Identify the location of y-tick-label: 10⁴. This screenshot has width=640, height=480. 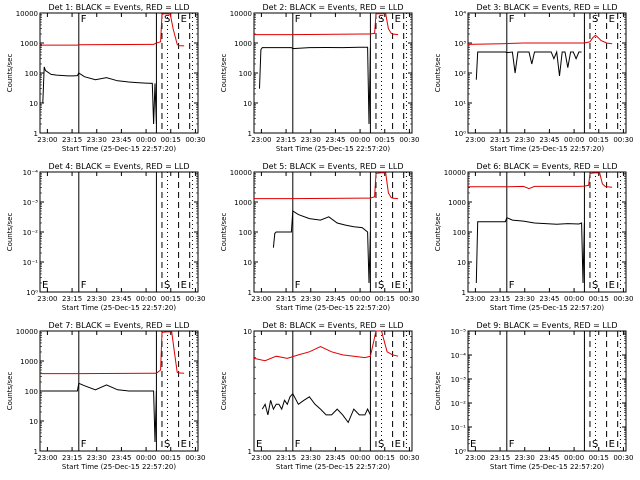
(460, 14).